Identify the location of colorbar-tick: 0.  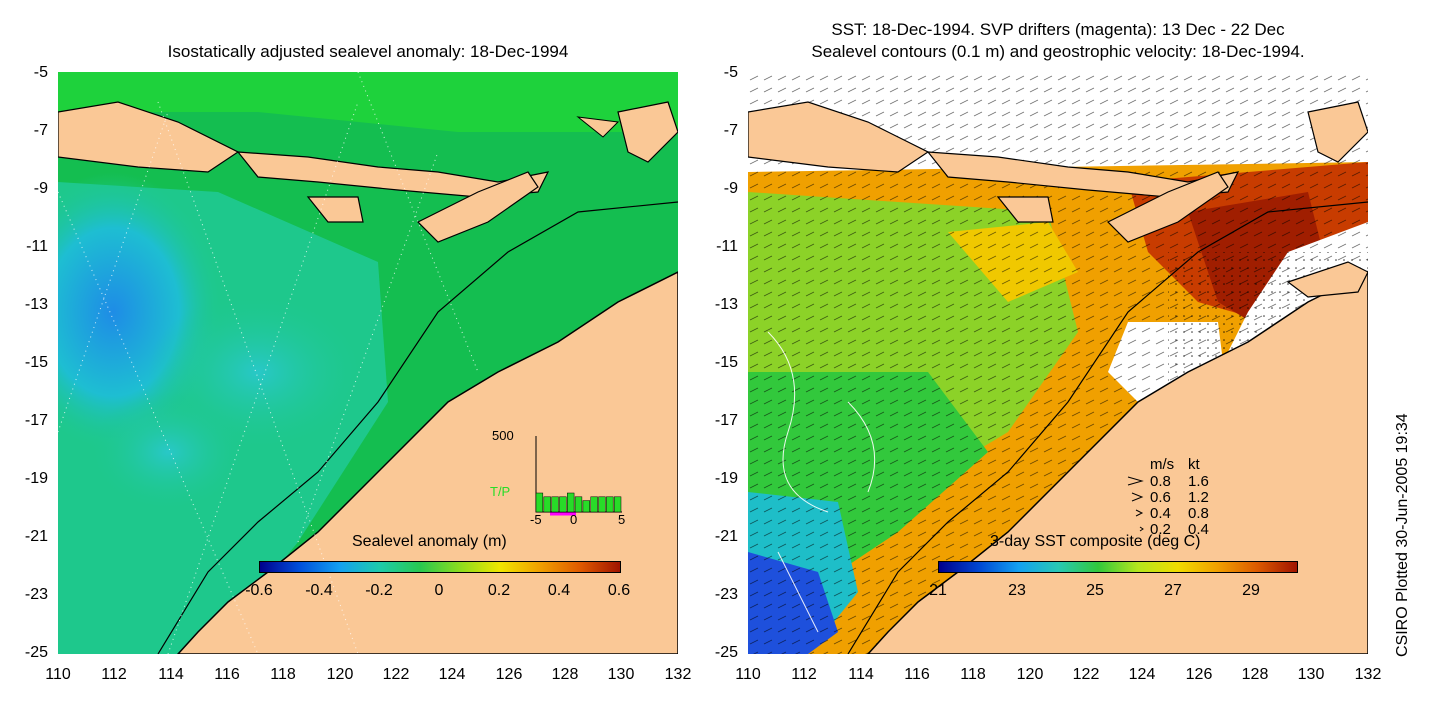
(439, 590).